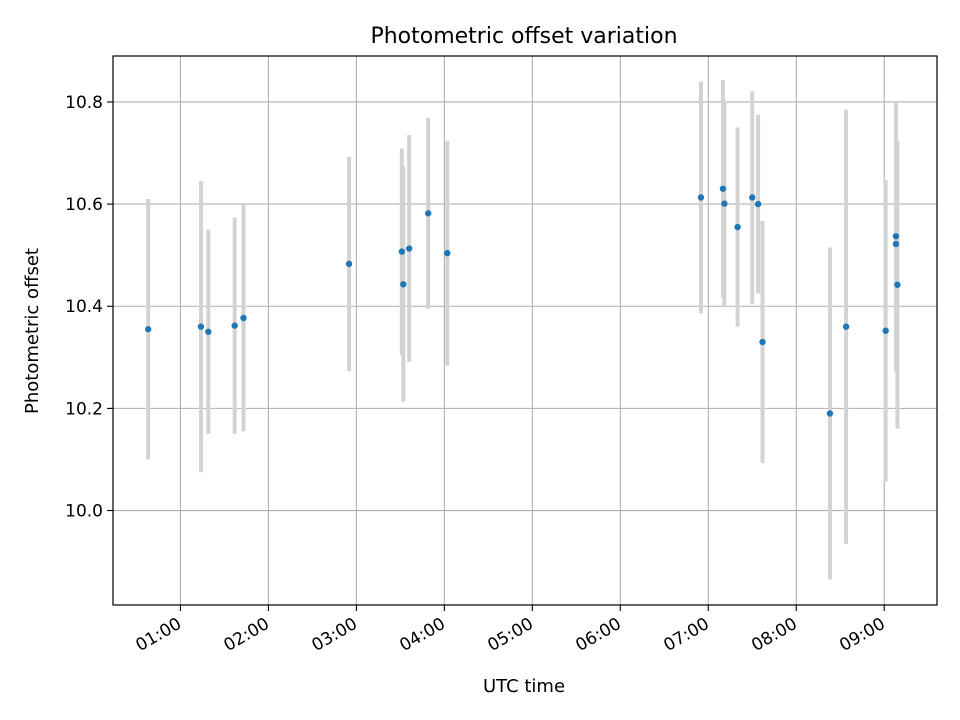 This screenshot has height=720, width=960. Describe the element at coordinates (159, 635) in the screenshot. I see `x-tick-label: 01:00` at that location.